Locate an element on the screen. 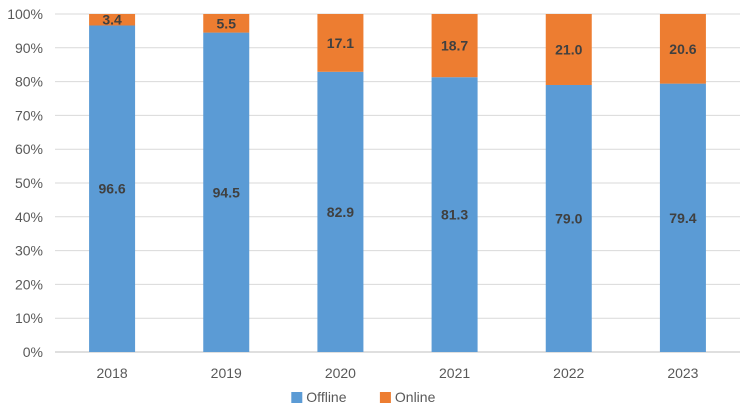 The image size is (752, 419). x-tick-label: 2019 is located at coordinates (226, 373).